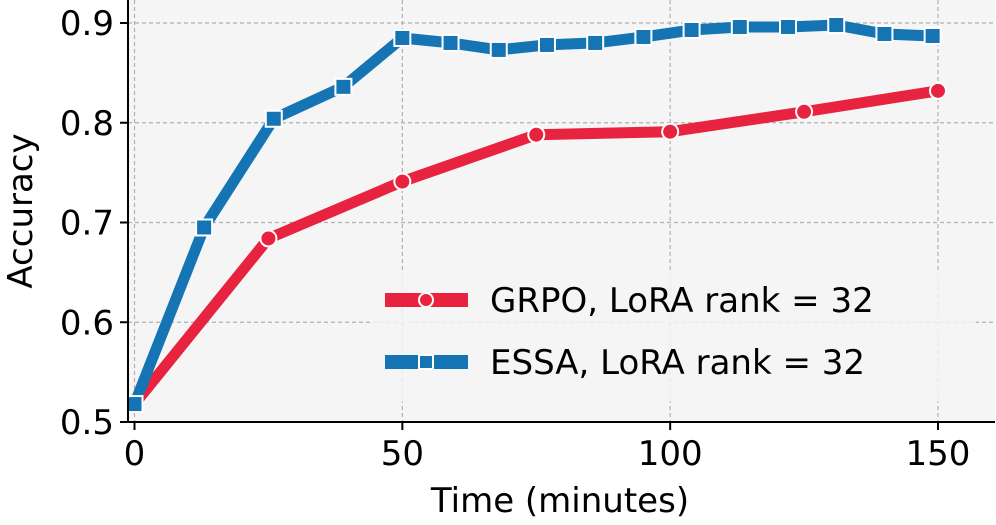 Image resolution: width=996 pixels, height=525 pixels. I want to click on x-tick-label-50: 50, so click(402, 454).